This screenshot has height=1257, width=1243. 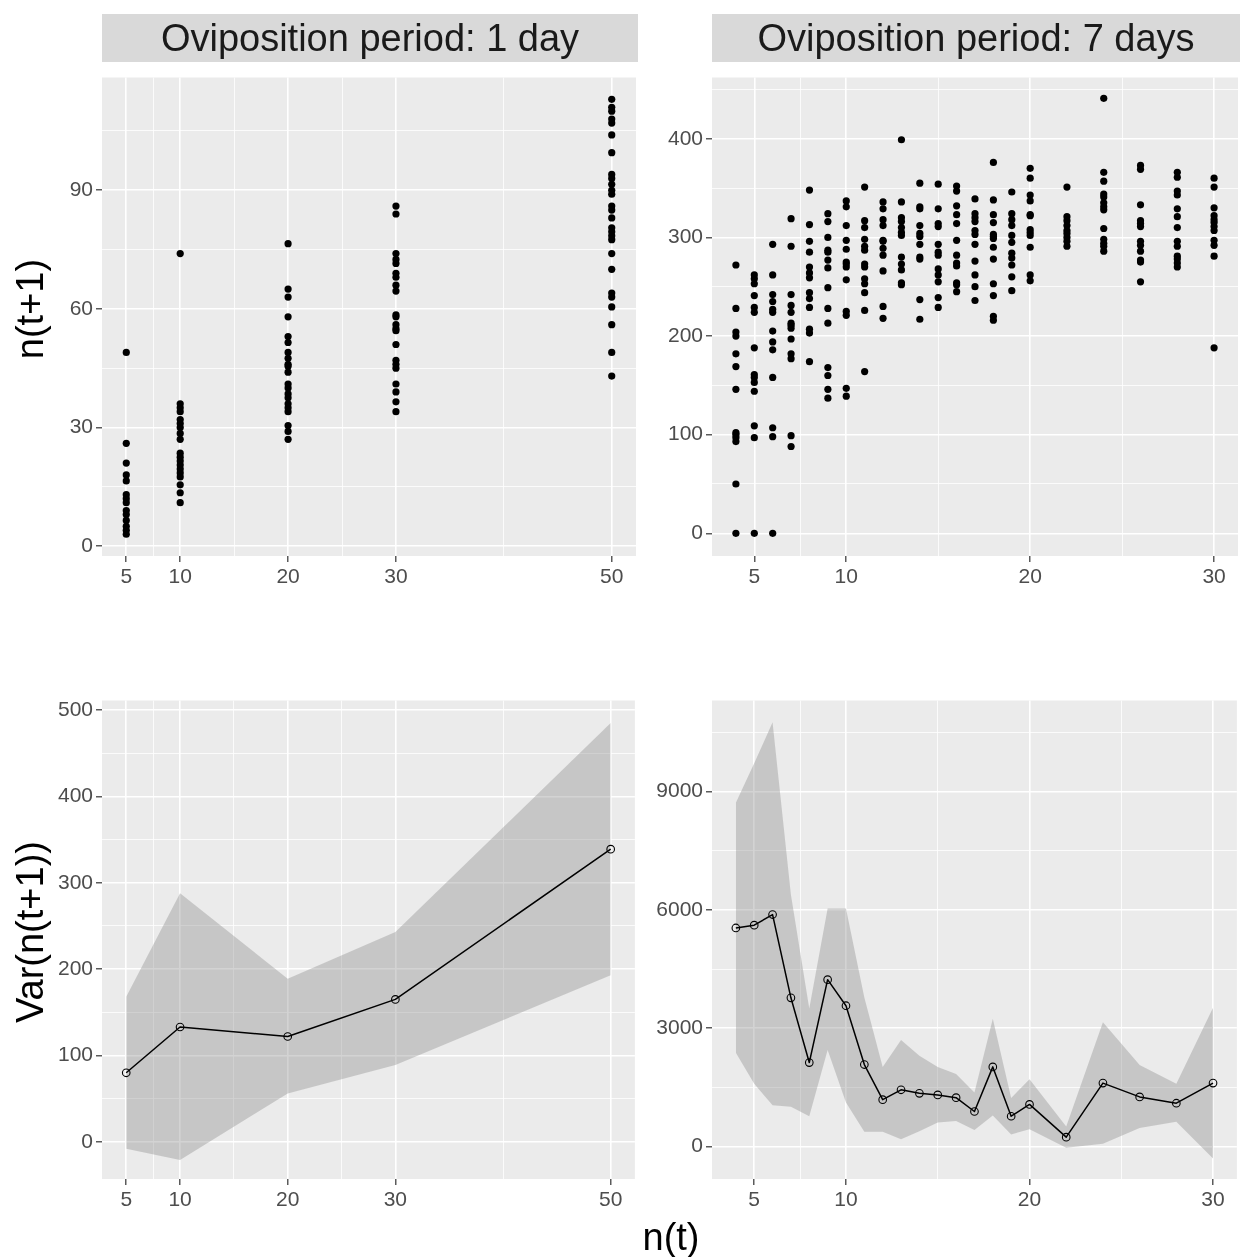 I want to click on y-tick-label: 3000, so click(x=679, y=1027).